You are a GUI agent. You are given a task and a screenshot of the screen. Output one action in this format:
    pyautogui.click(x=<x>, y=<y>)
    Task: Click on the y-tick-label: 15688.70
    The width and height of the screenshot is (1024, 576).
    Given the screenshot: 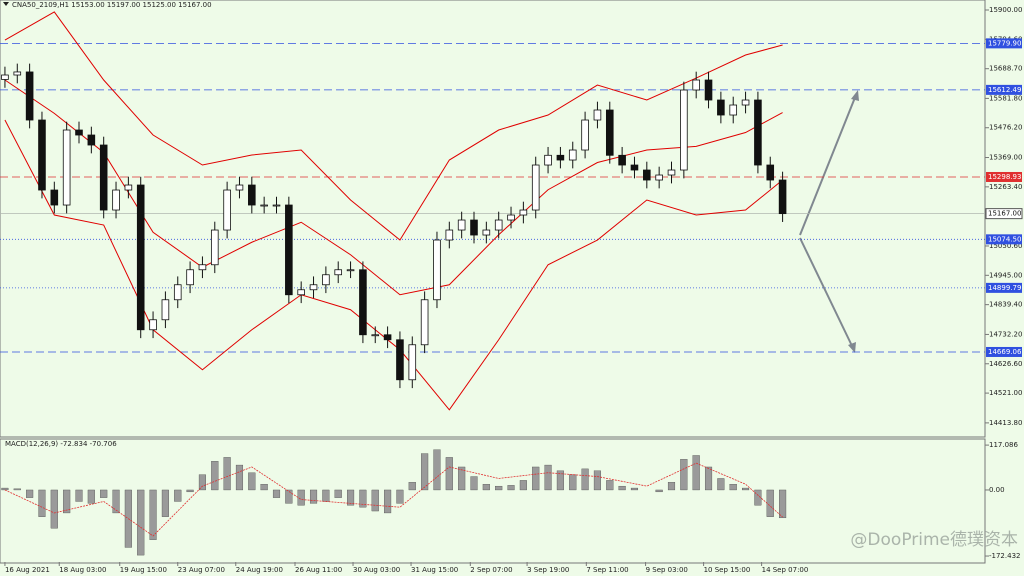 What is the action you would take?
    pyautogui.click(x=1005, y=69)
    